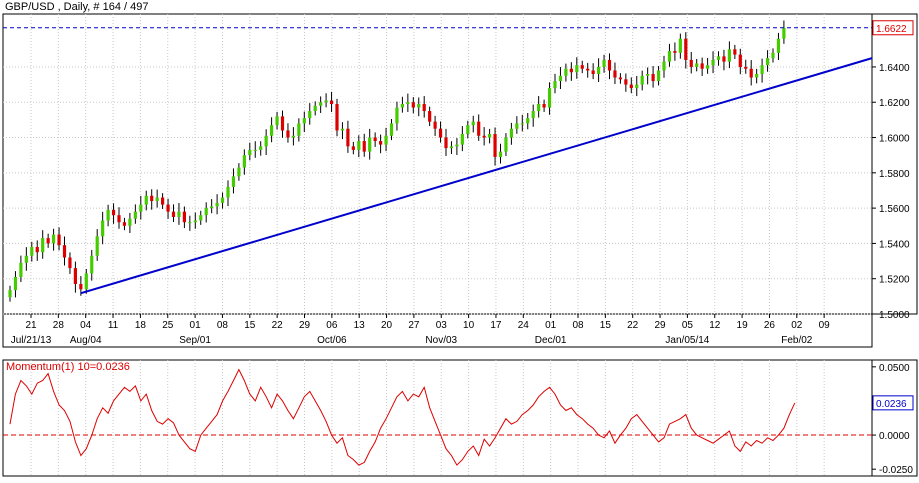 The width and height of the screenshot is (919, 483). Describe the element at coordinates (578, 325) in the screenshot. I see `date-tick-label: 08` at that location.